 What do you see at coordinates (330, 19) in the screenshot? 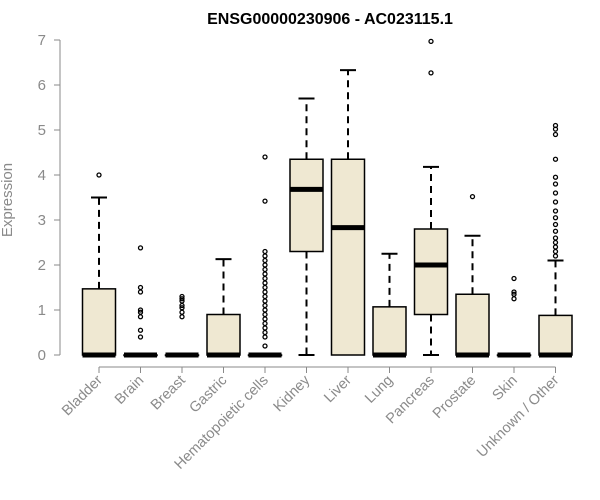
I see `chart-title: ENSG00000230906 - AC023115.1` at bounding box center [330, 19].